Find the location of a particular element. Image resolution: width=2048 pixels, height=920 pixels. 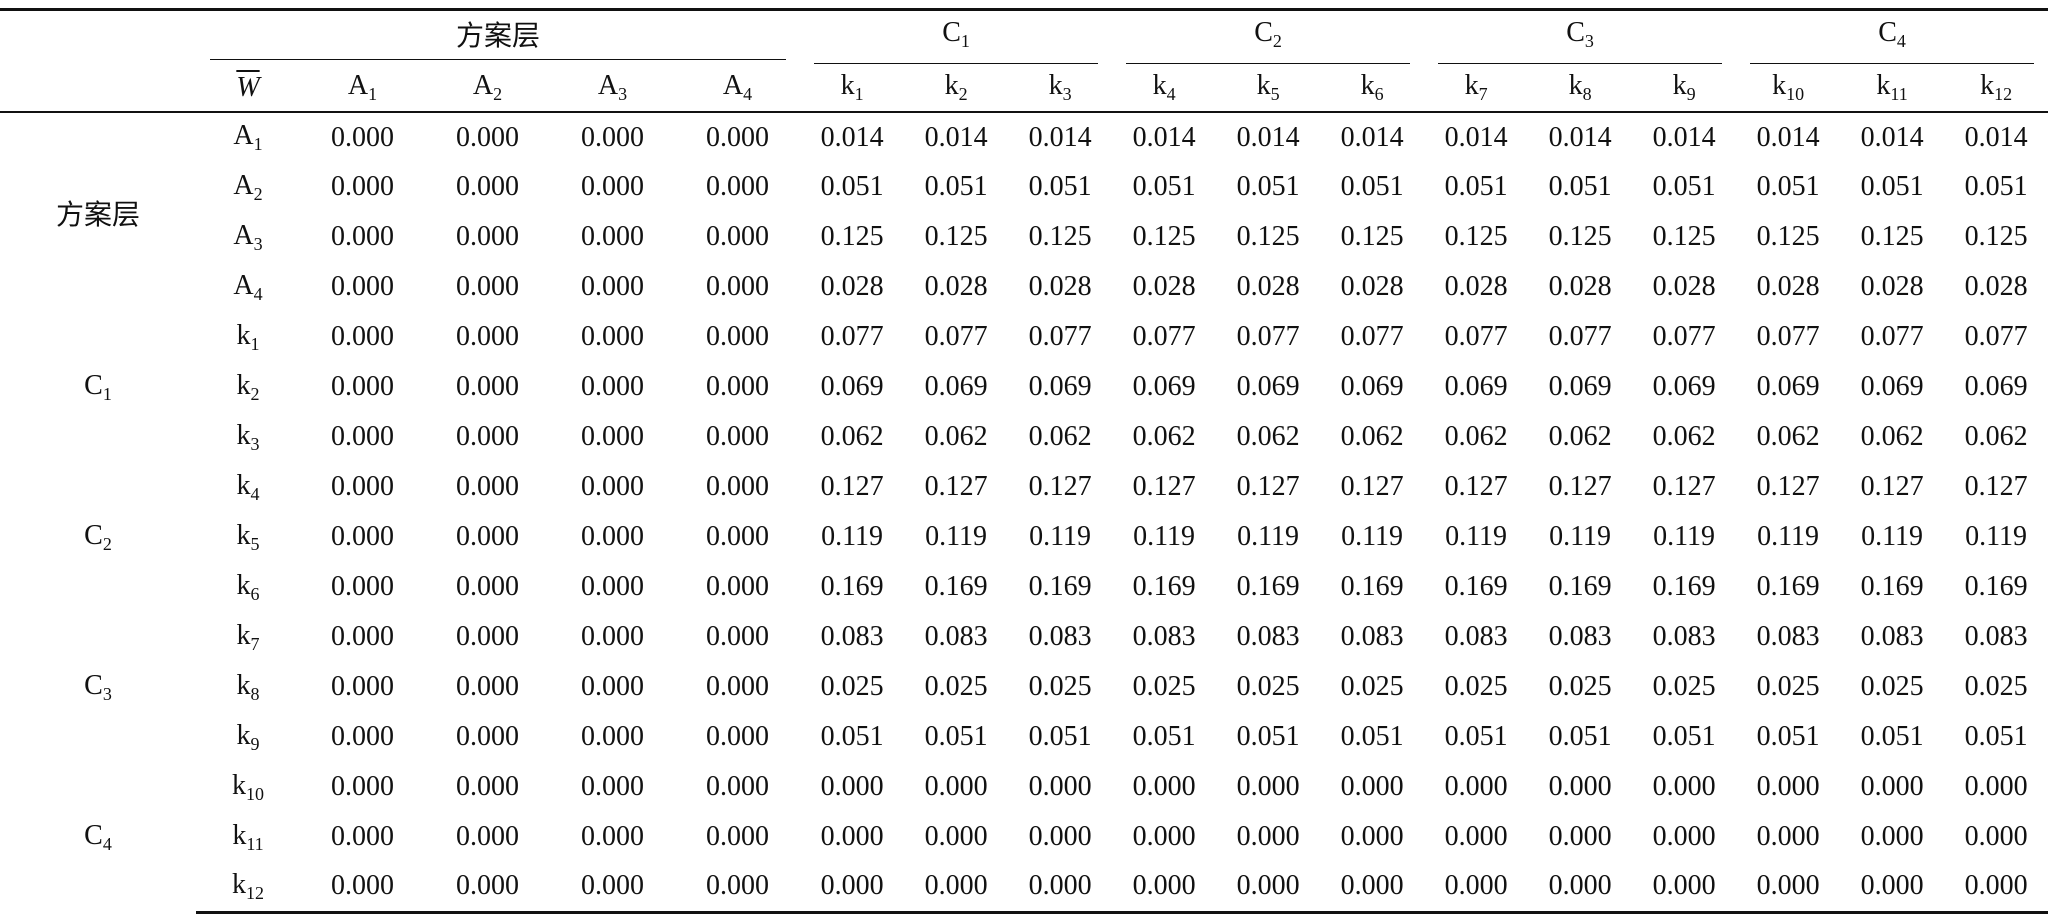

column-header: A4 is located at coordinates (738, 88).